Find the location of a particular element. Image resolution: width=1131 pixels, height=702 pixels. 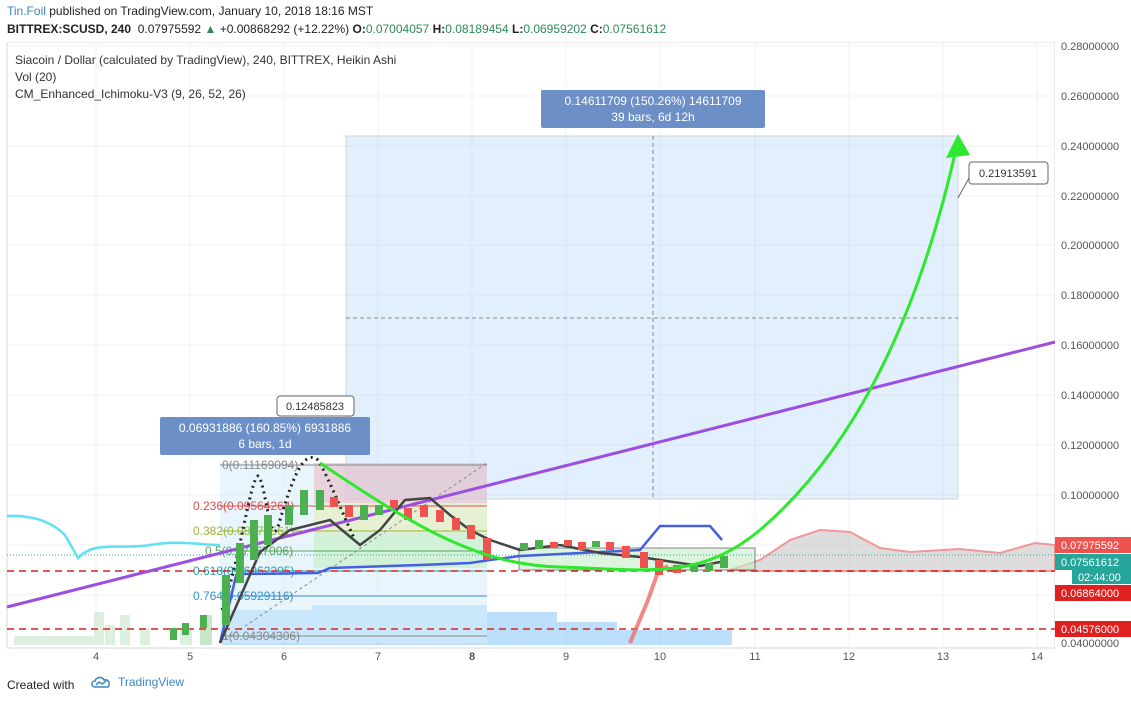

svg-text: 5 is located at coordinates (190, 657).